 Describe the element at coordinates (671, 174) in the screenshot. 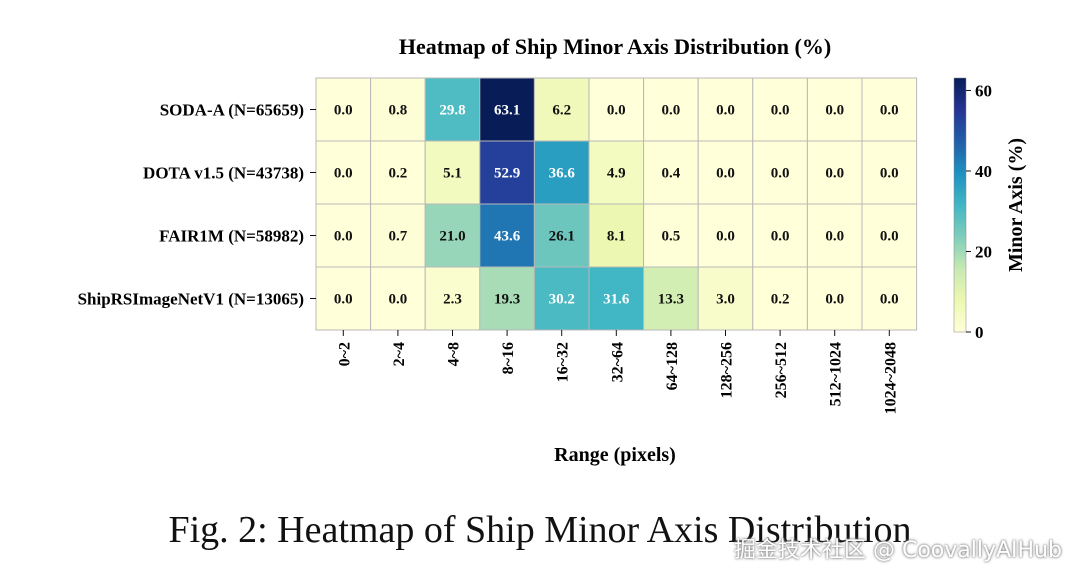

I see `cell-value-label: 0.4` at that location.